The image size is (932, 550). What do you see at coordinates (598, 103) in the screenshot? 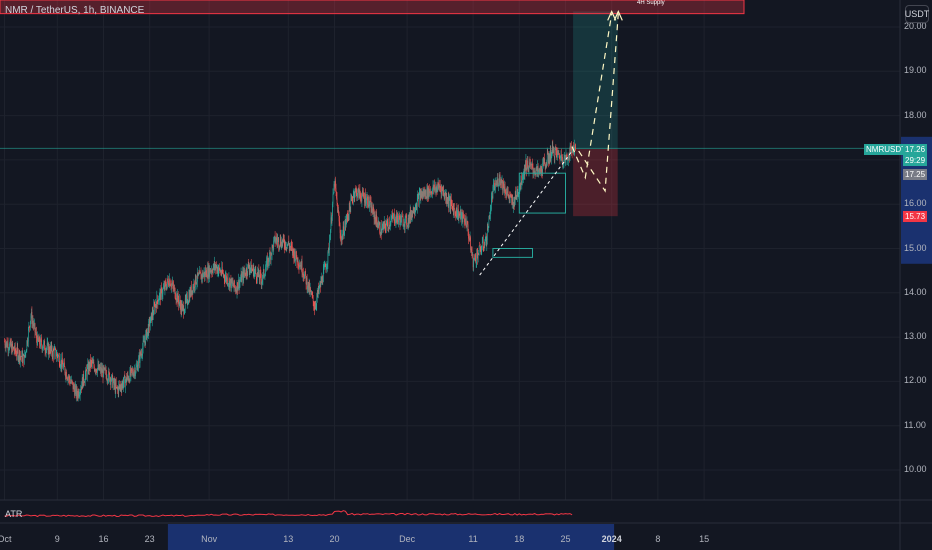
I see `projection-path` at bounding box center [598, 103].